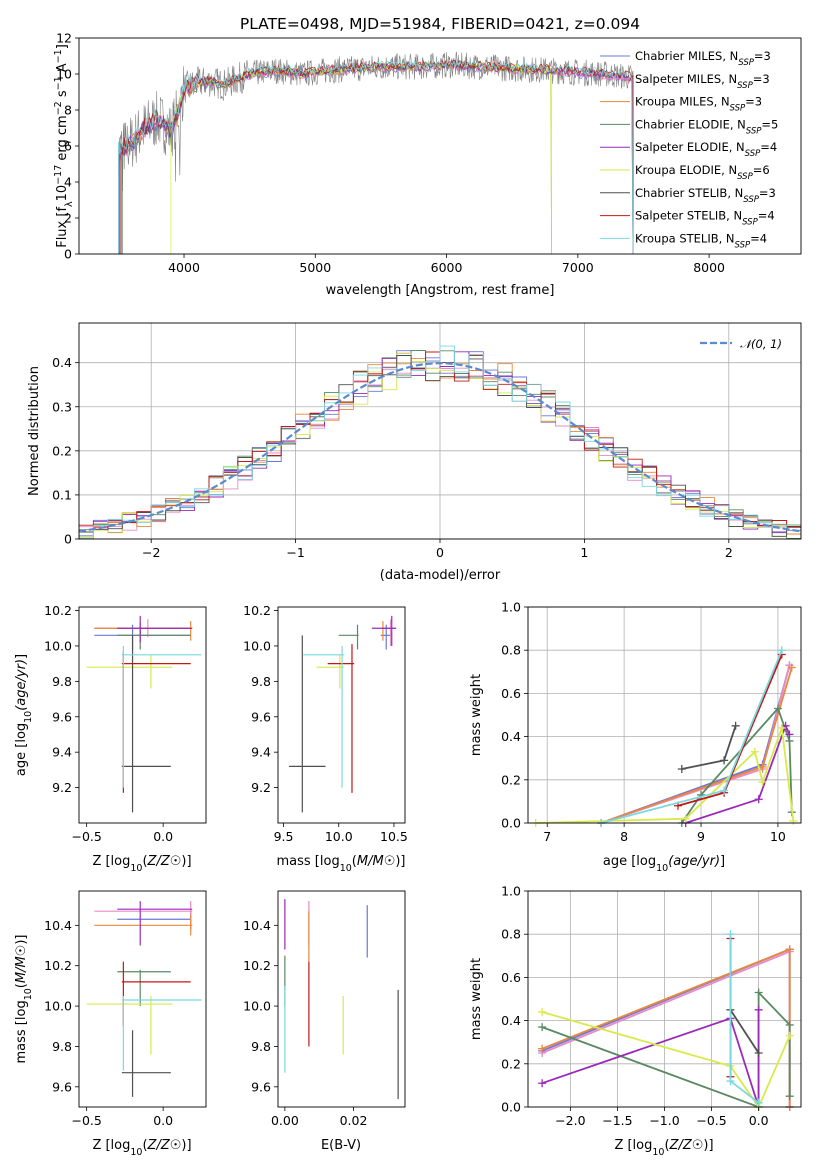 The image size is (819, 1170). I want to click on legend-label-5: Salpeter ELODIE, NSSP=4, so click(706, 149).